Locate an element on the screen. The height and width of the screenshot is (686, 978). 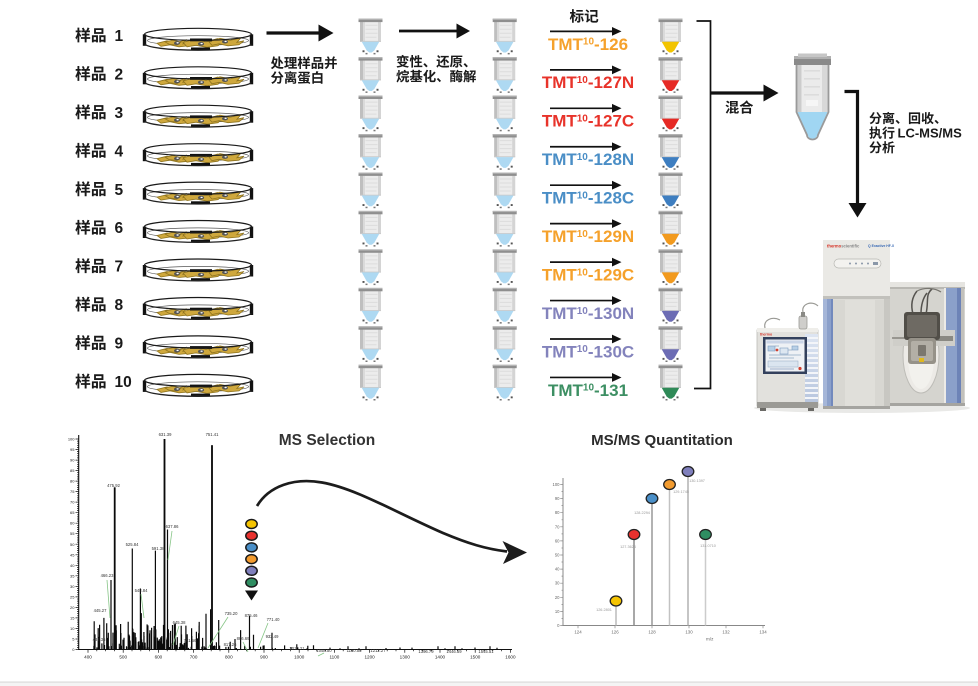
svg-text: 700 is located at coordinates (194, 657).